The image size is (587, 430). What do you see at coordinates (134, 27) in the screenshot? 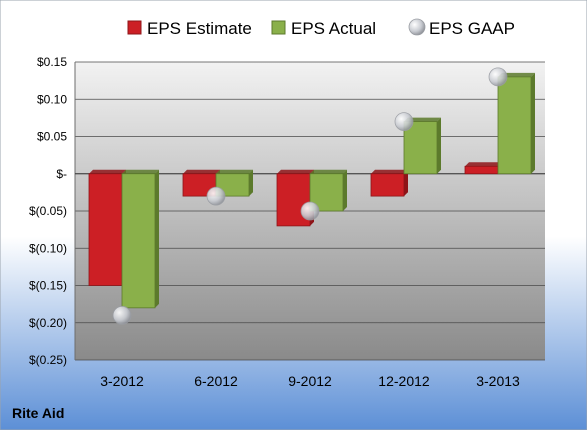
I see `legend-estimate-swatch` at bounding box center [134, 27].